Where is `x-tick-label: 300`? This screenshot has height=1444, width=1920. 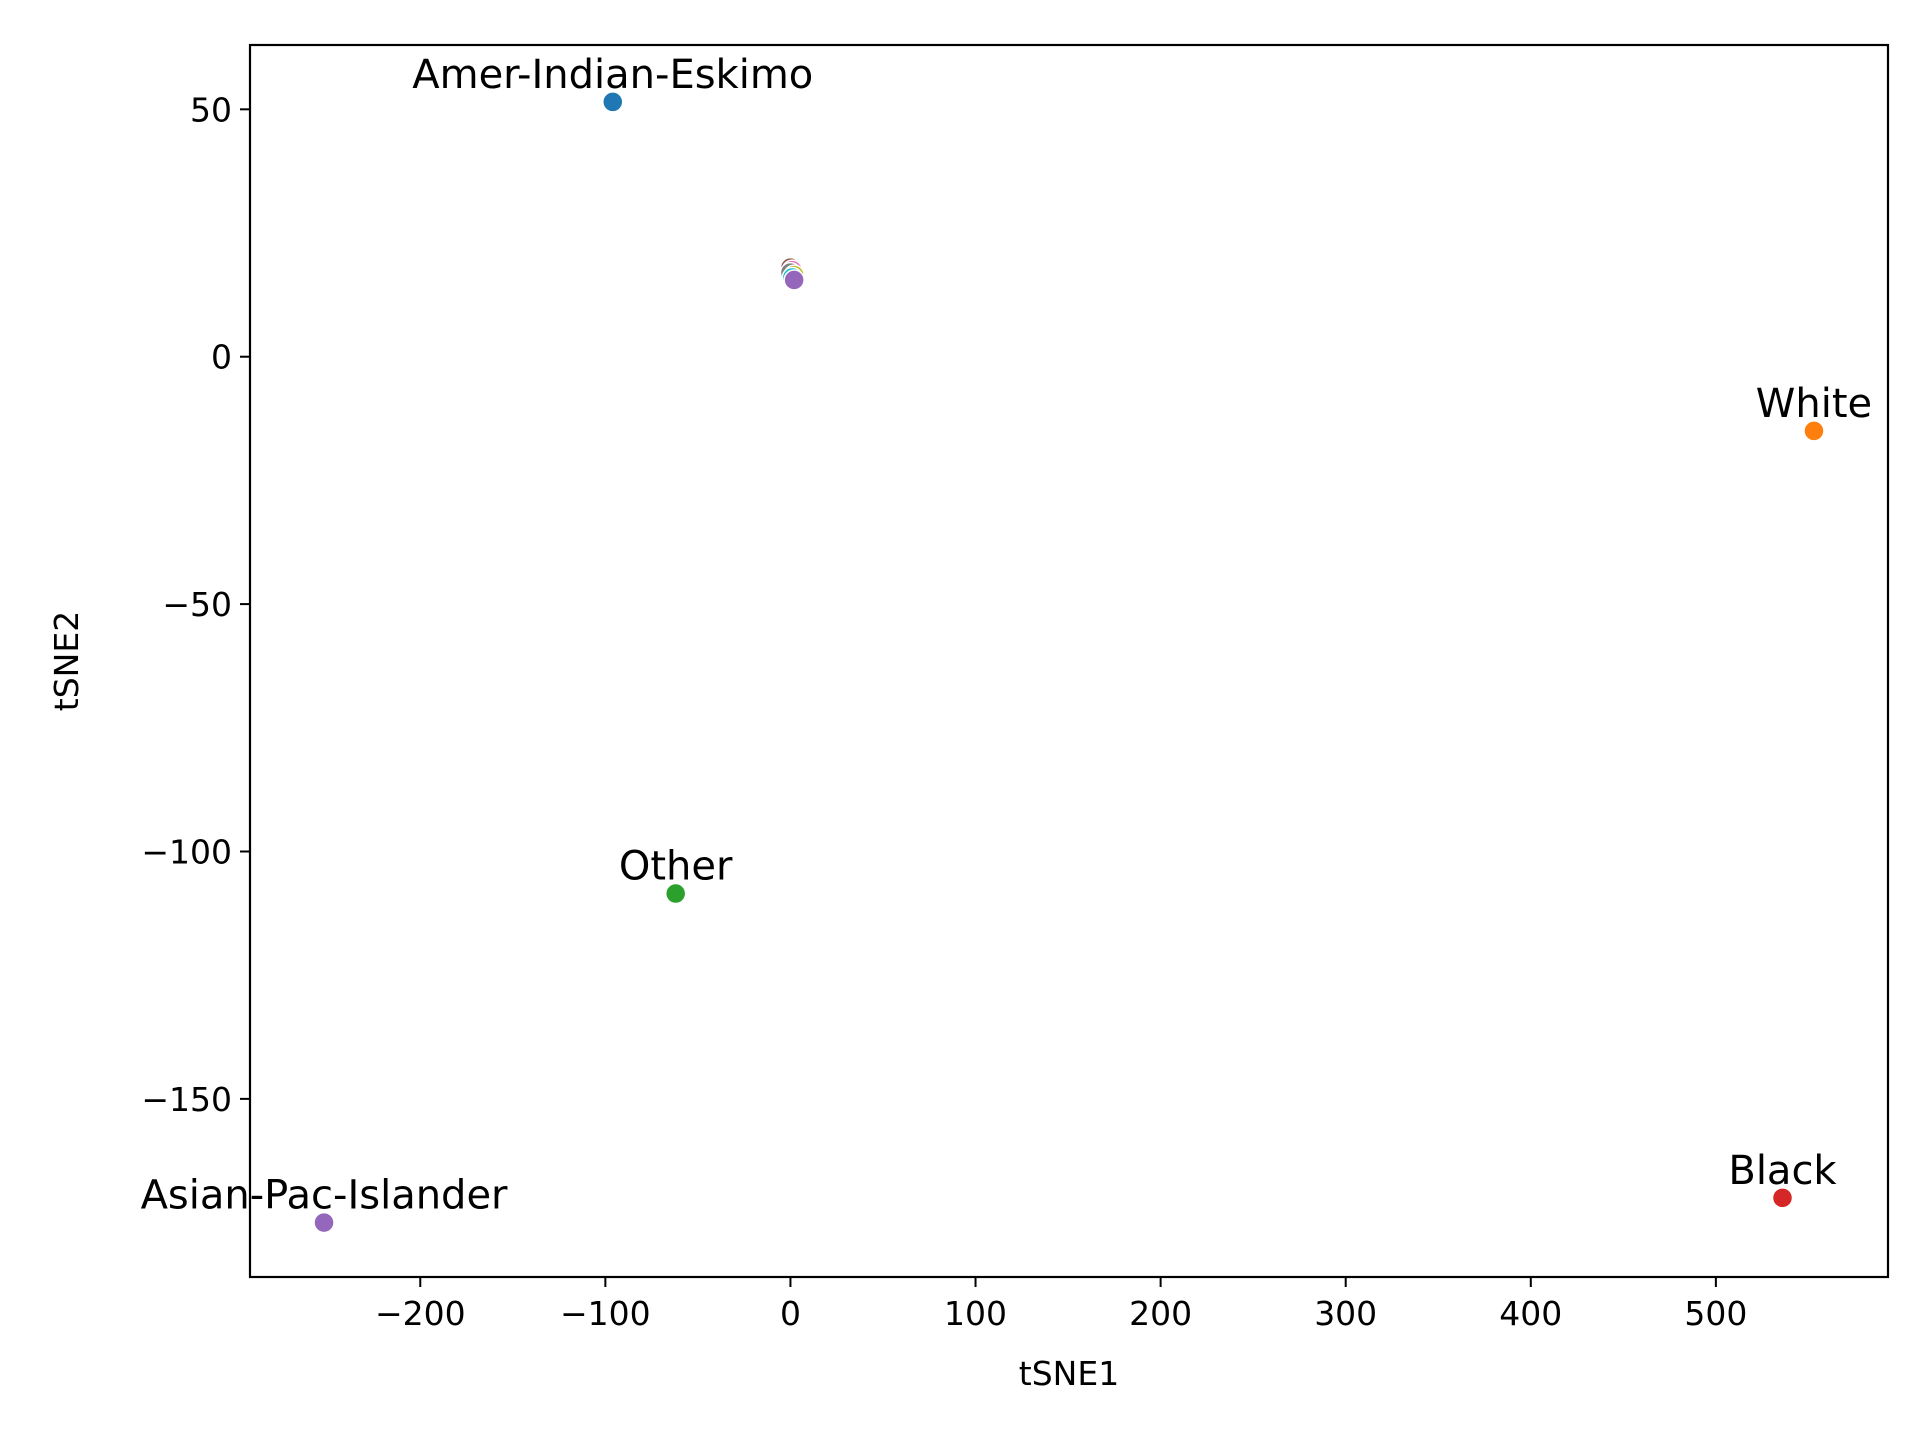
x-tick-label: 300 is located at coordinates (1345, 1313).